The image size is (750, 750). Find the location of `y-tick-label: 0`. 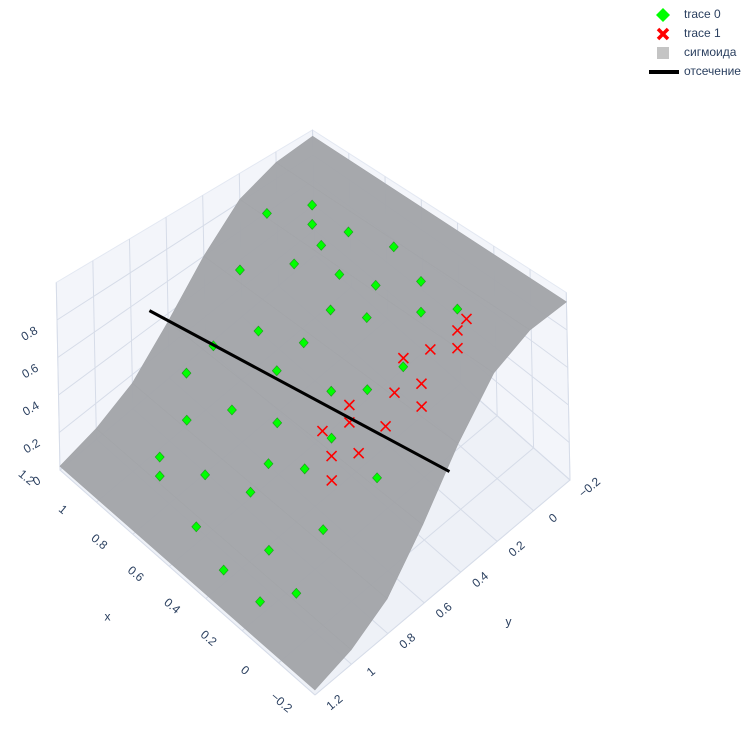

y-tick-label: 0 is located at coordinates (553, 517).